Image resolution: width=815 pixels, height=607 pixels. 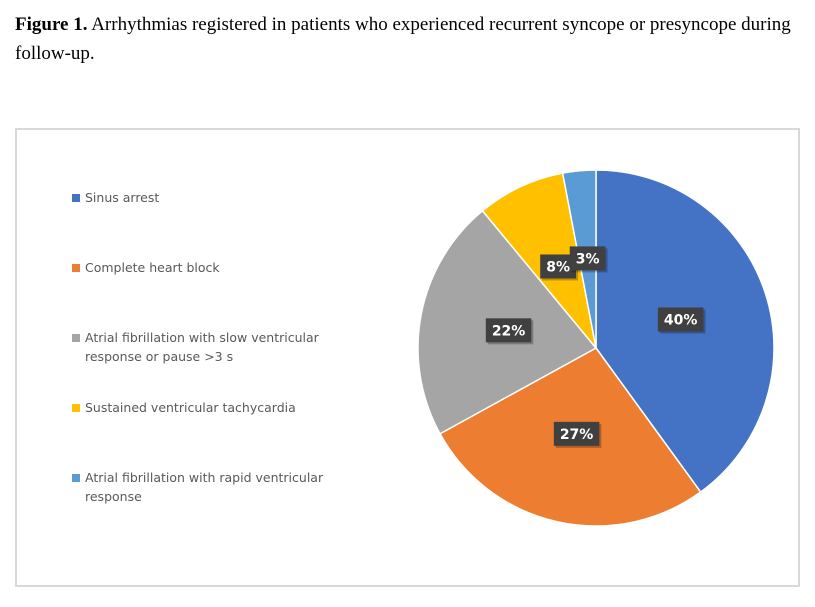 I want to click on data-label-text: 3%, so click(x=588, y=259).